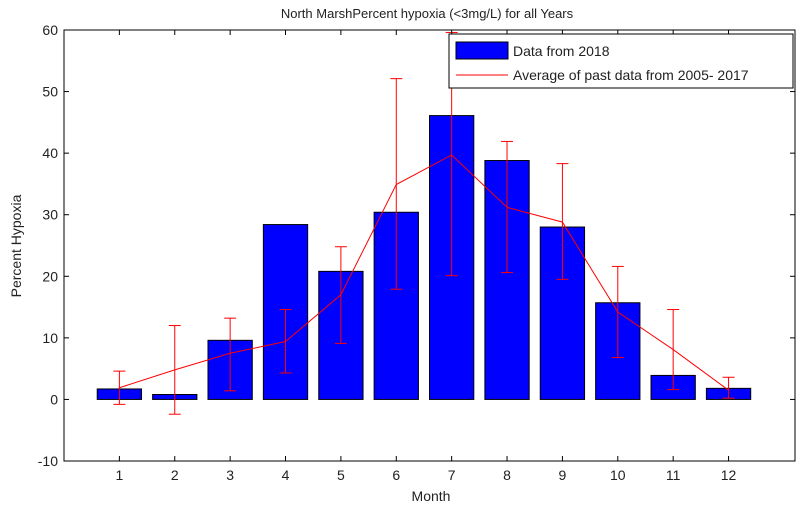 The height and width of the screenshot is (508, 797). What do you see at coordinates (561, 51) in the screenshot?
I see `legend-bar-label: Data from 2018` at bounding box center [561, 51].